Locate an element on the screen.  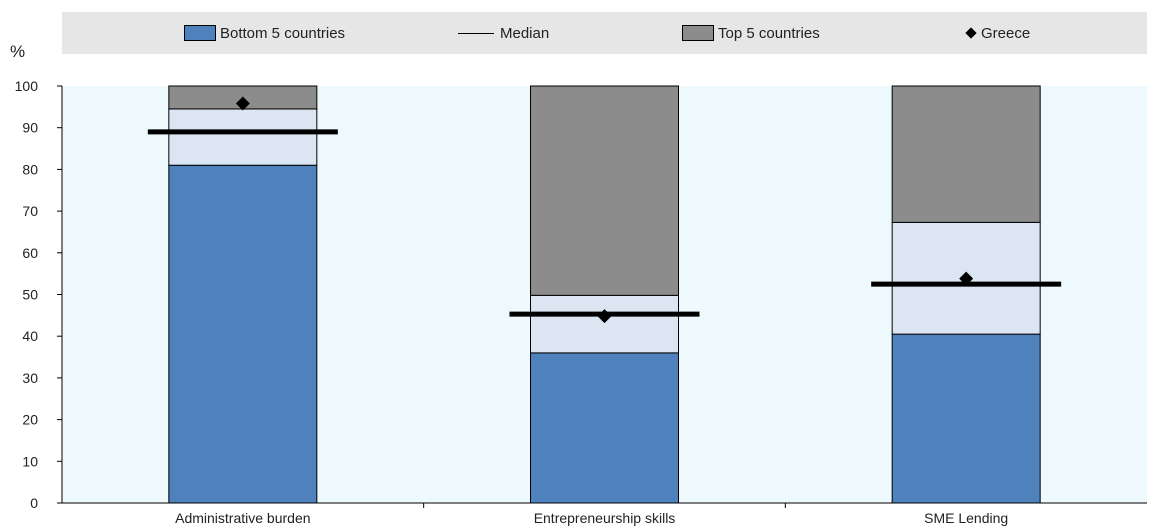
legend-swatch-median is located at coordinates (476, 33).